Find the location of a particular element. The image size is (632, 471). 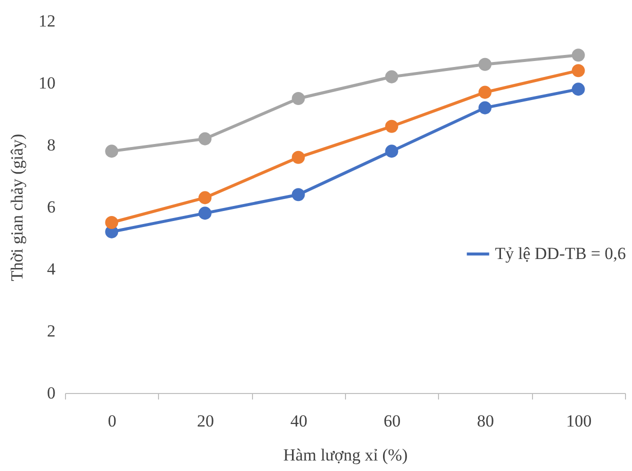

legend-label: Tỷ lệ DD-TB = 0,6 is located at coordinates (560, 253).